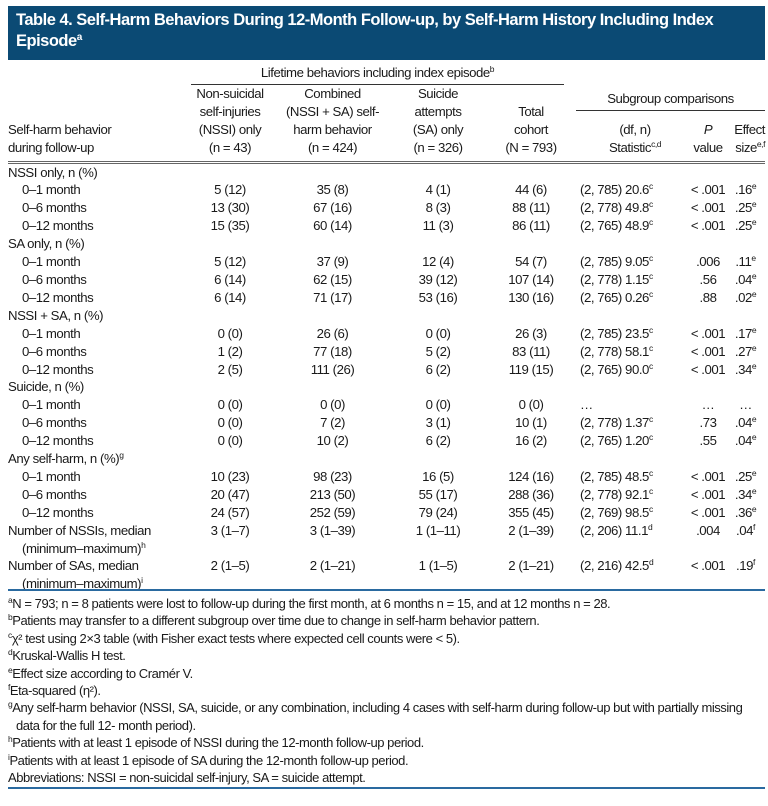 The width and height of the screenshot is (768, 806). I want to click on cell-combined: 252 (59), so click(332, 513).